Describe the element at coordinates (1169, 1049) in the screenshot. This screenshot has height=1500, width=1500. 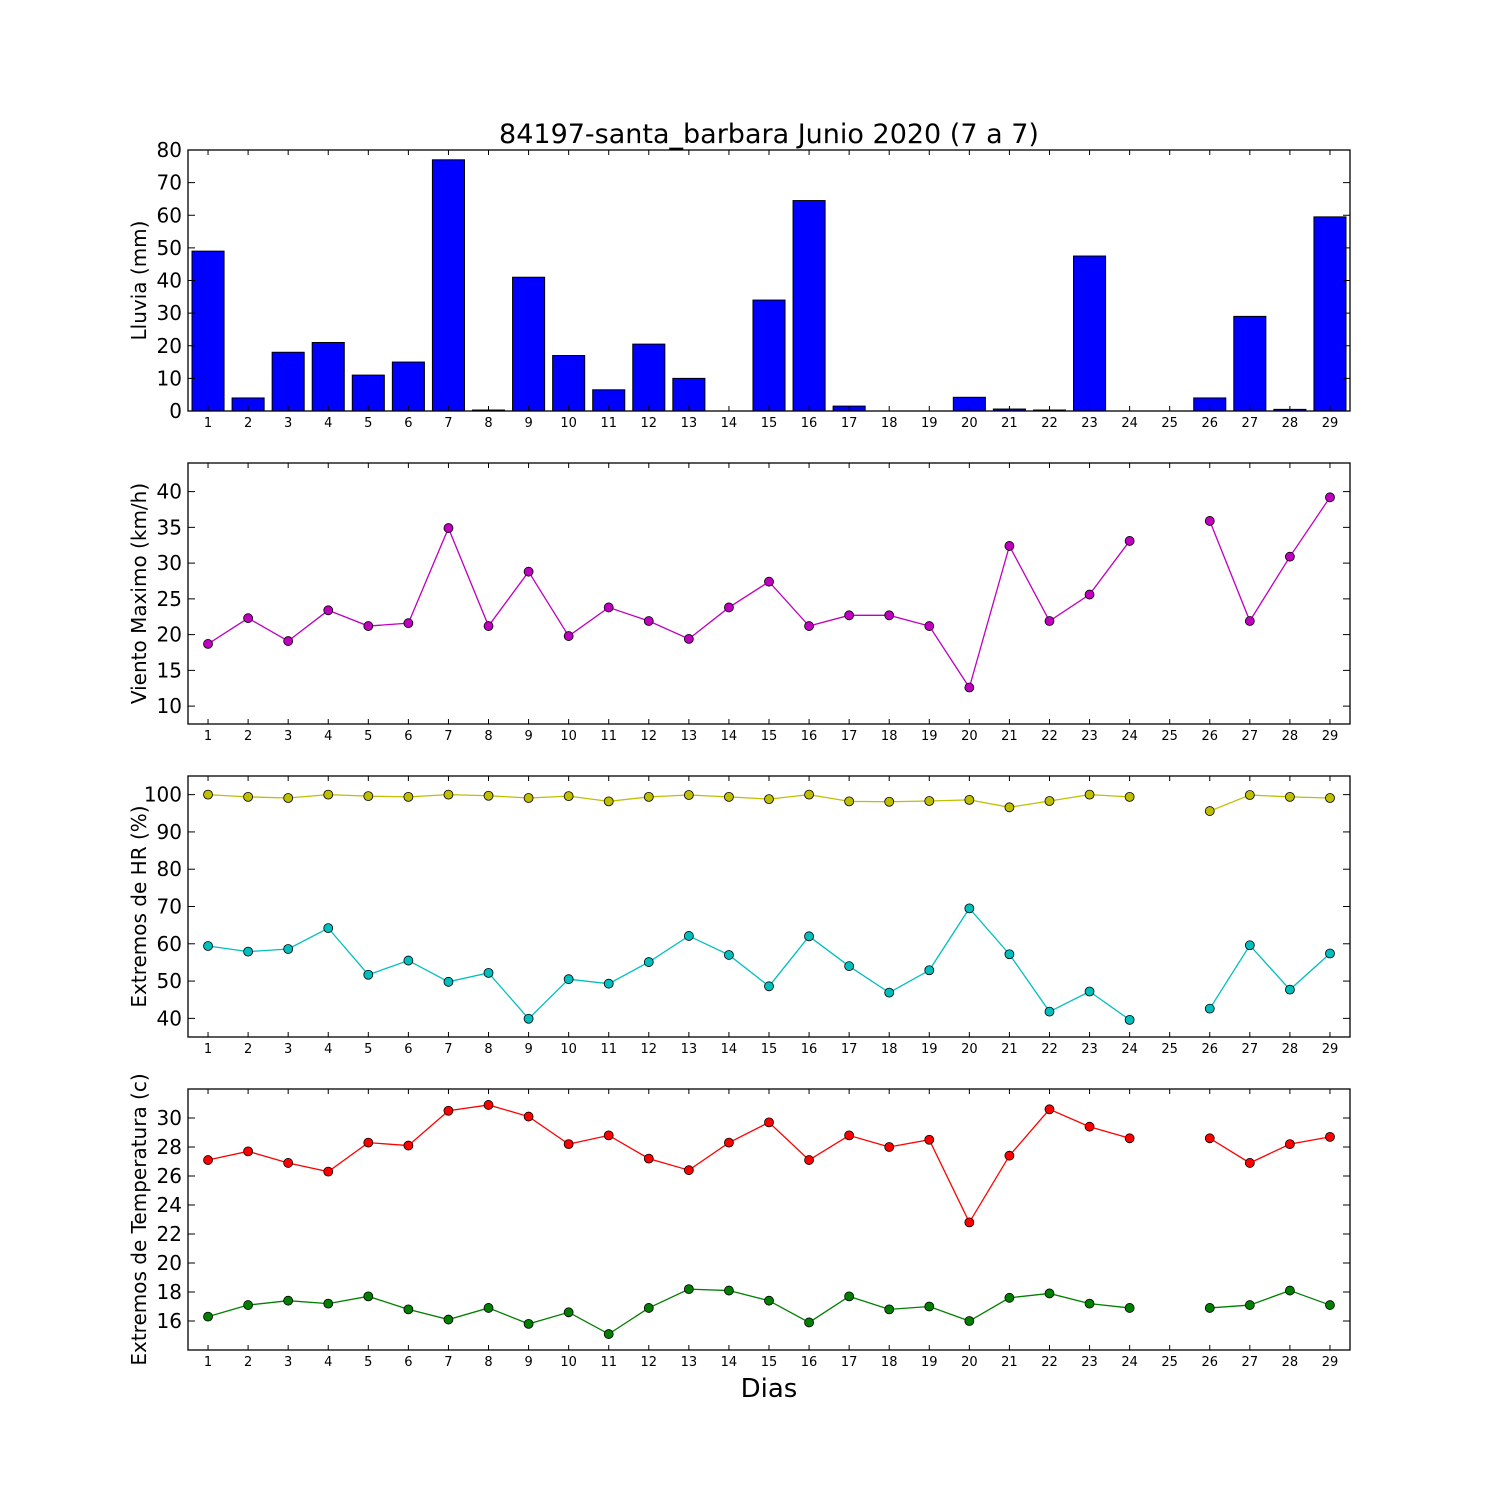
I see `xtick-label: 25` at that location.